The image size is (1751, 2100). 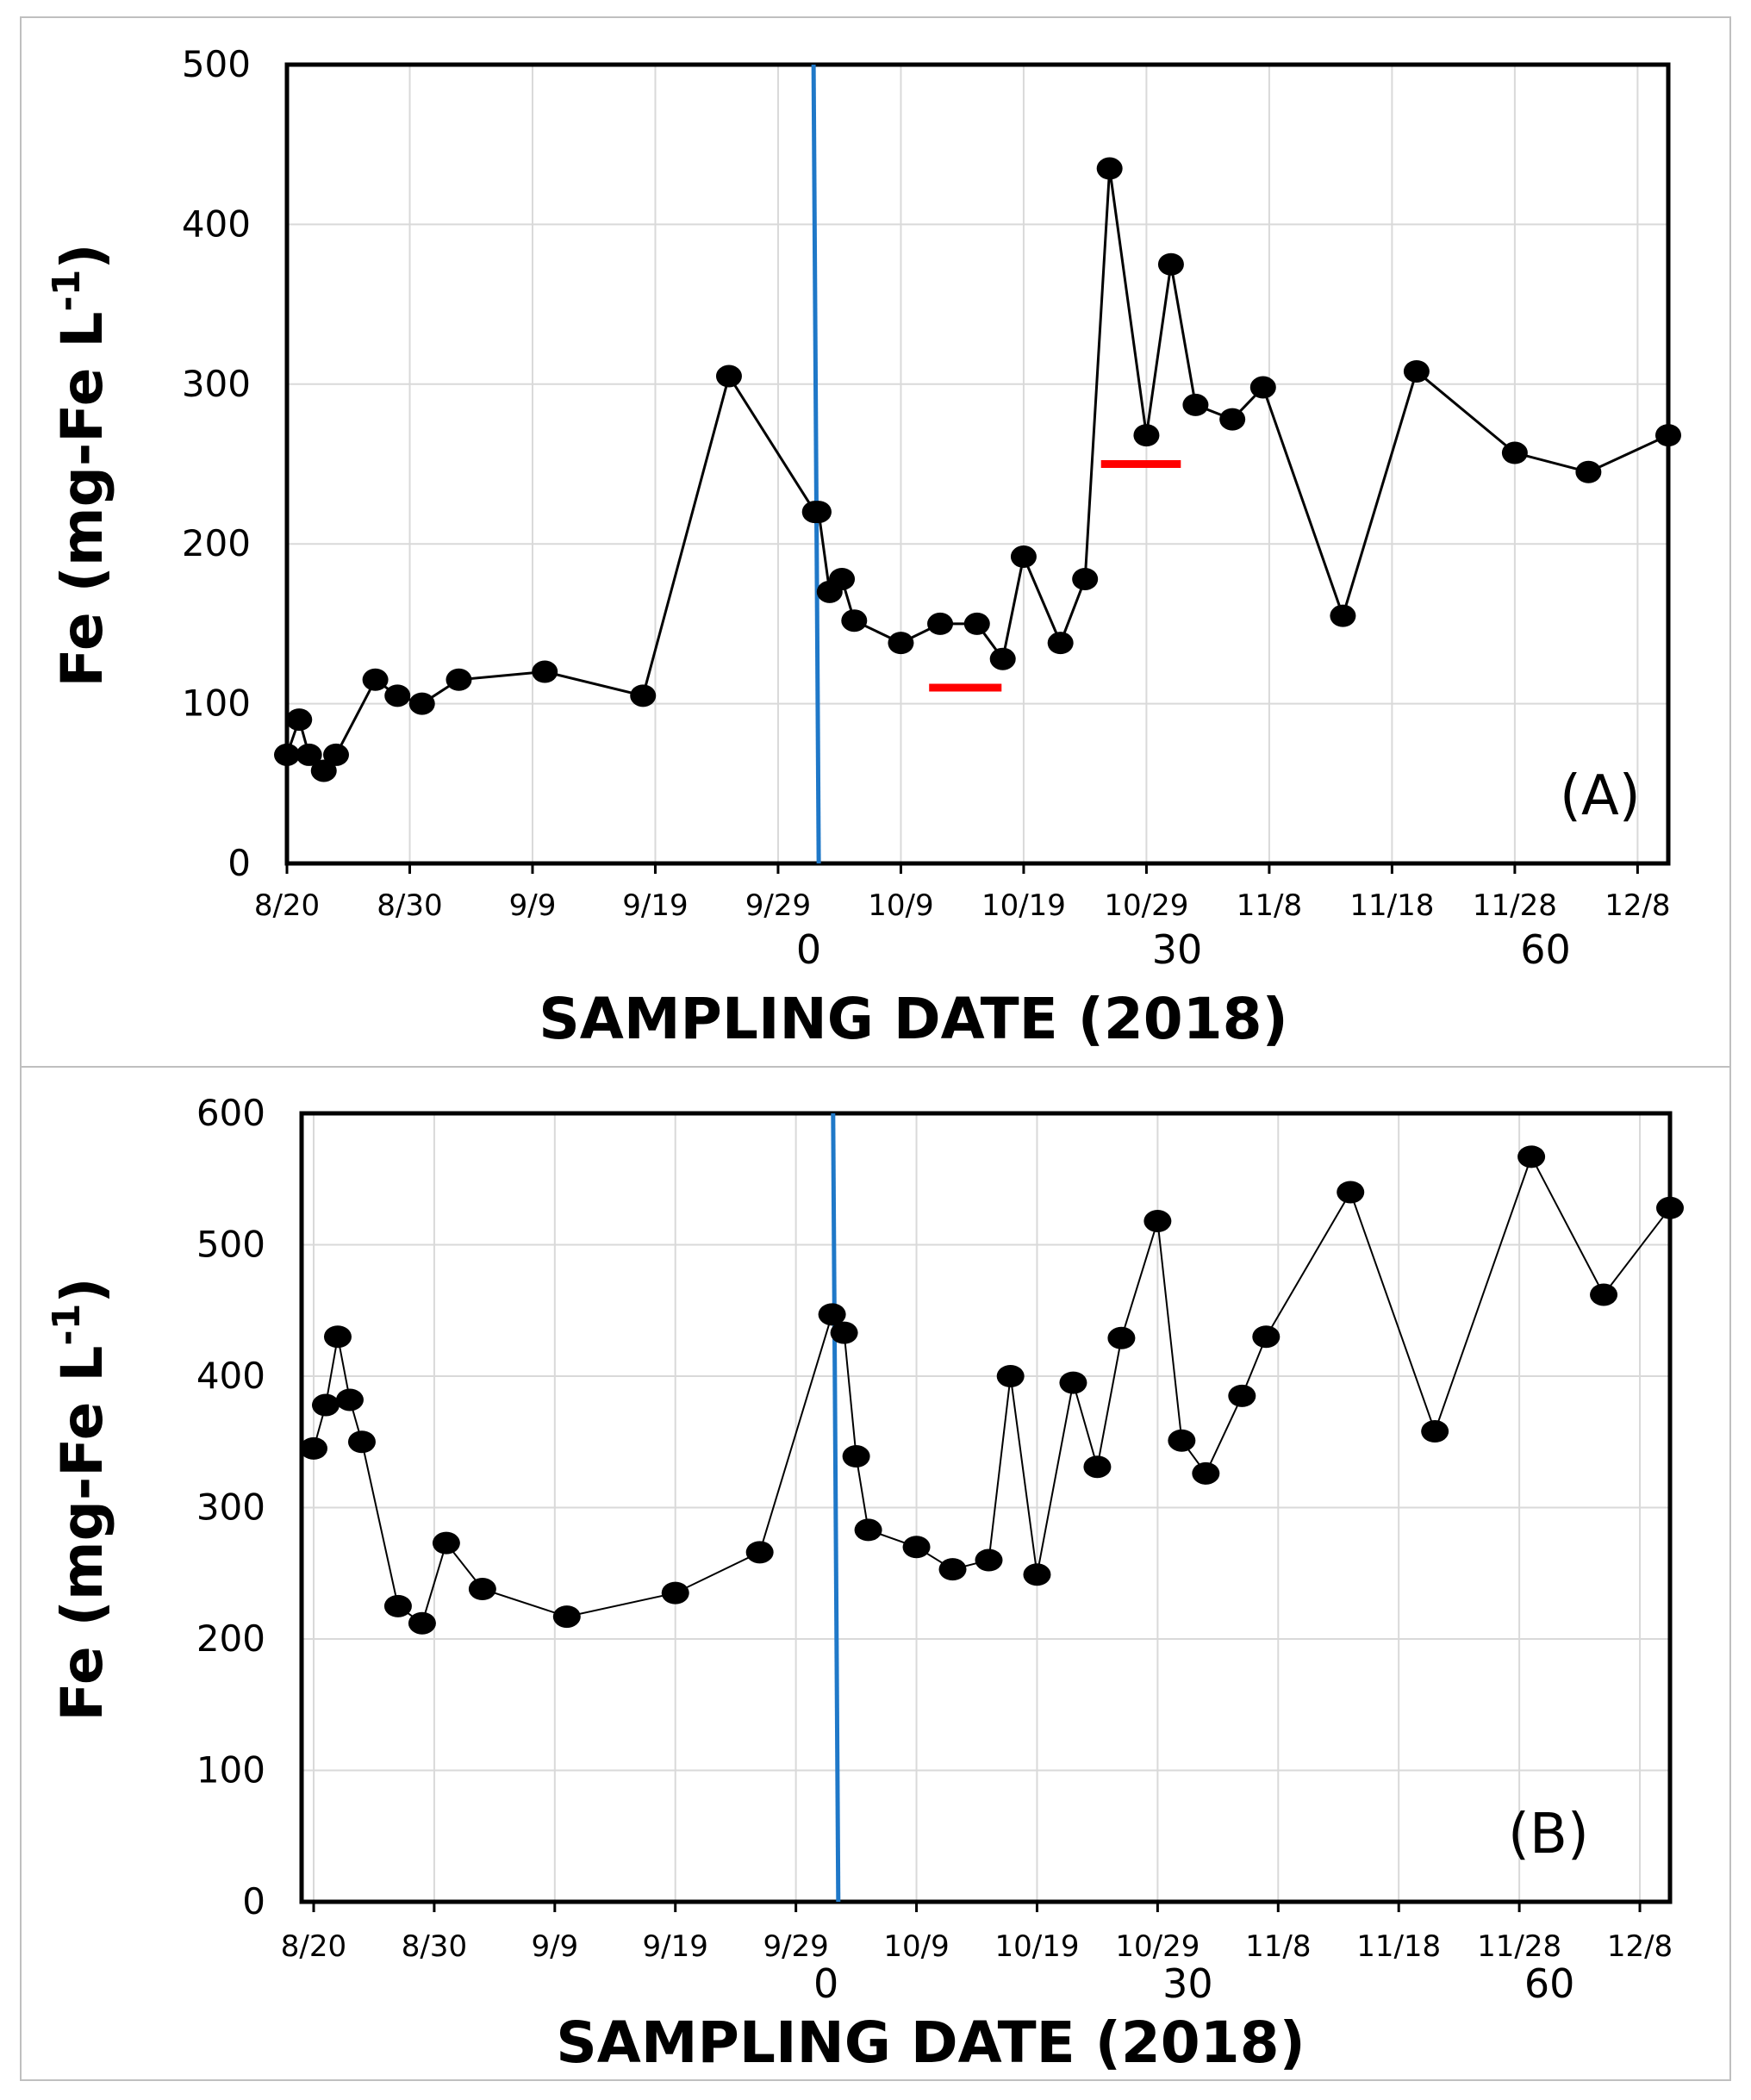 I want to click on panel-a-ytick-label: 200, so click(x=217, y=543).